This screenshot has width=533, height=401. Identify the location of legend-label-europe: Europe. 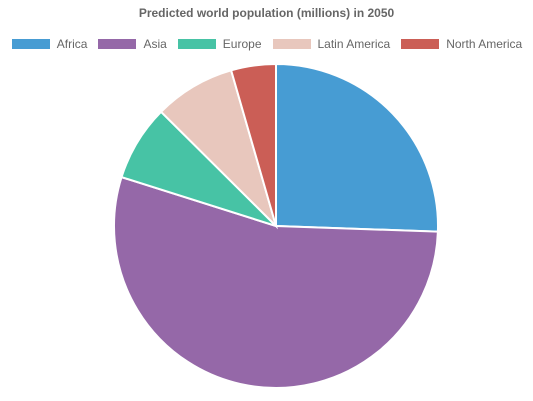
(242, 44).